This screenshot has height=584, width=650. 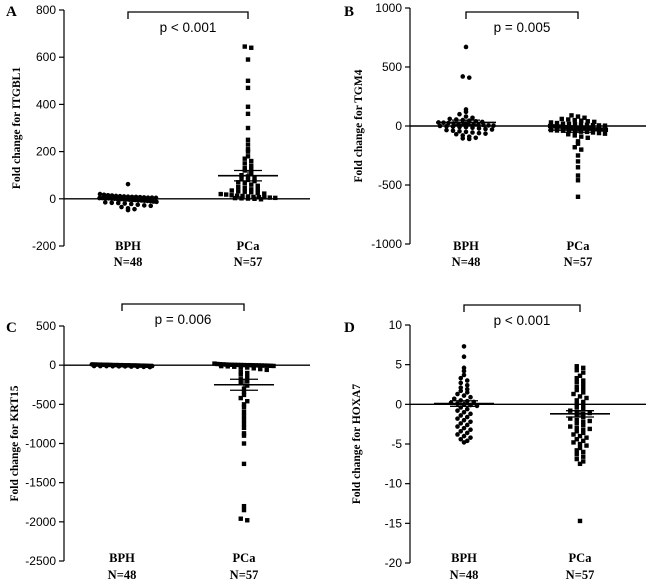 What do you see at coordinates (183, 307) in the screenshot?
I see `significance-bracket` at bounding box center [183, 307].